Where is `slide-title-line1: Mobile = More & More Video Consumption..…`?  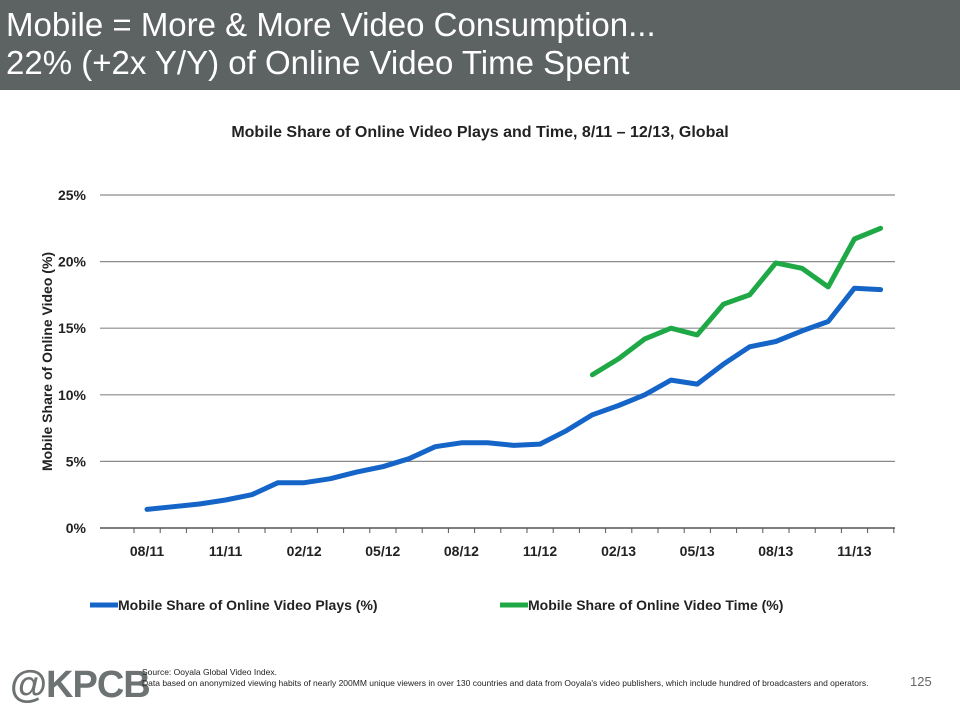
slide-title-line1: Mobile = More & More Video Consumption..… is located at coordinates (331, 24).